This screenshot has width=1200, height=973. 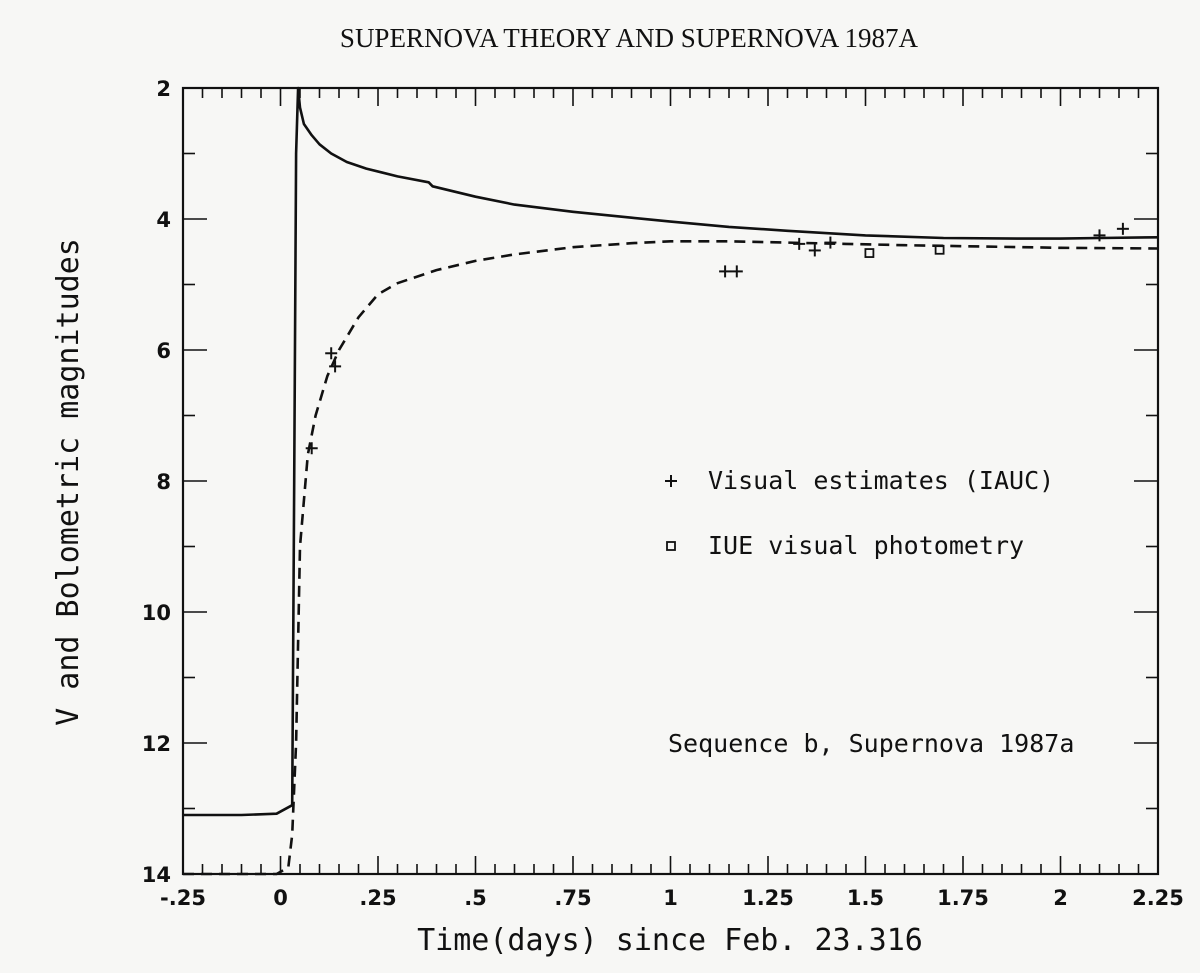 I want to click on y-tick-label: 8, so click(x=163, y=482).